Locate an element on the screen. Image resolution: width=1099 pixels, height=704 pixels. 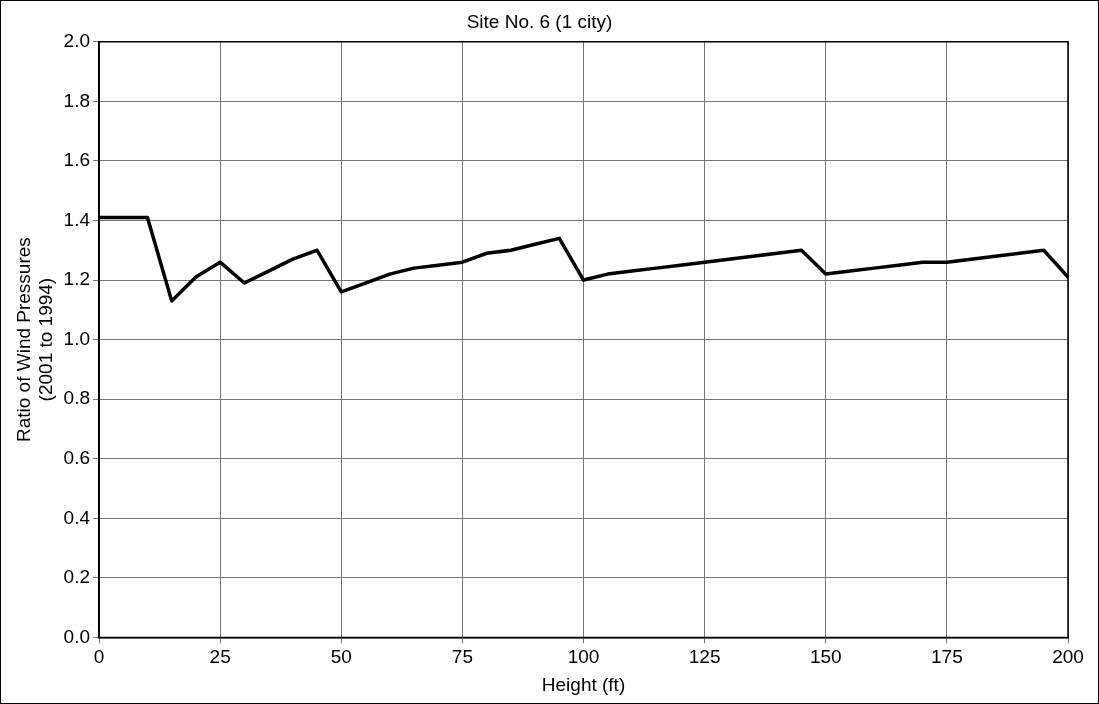
x-tick-label: 75 is located at coordinates (462, 657).